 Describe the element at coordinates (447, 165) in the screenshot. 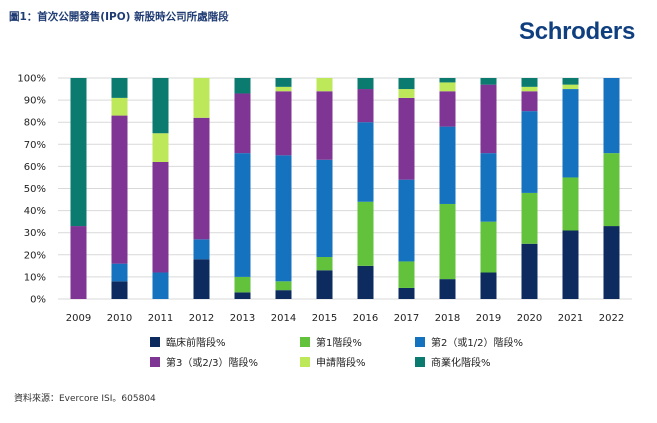

I see `bar-segment-phase2-2018` at that location.